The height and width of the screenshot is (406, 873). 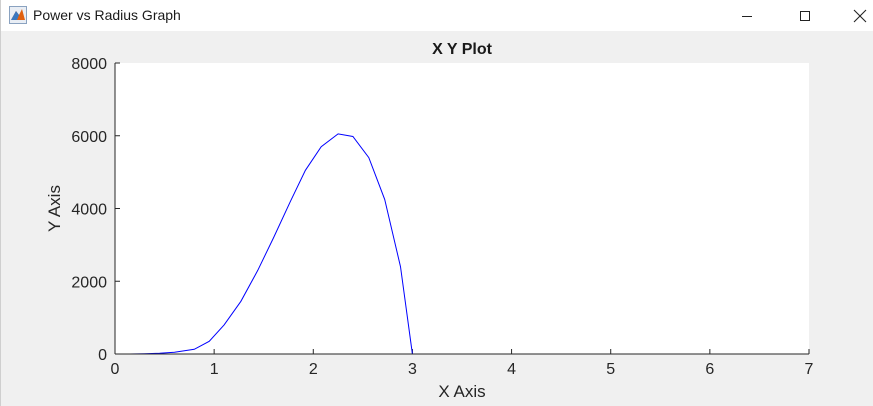 What do you see at coordinates (89, 137) in the screenshot?
I see `y-tick-label: 6000` at bounding box center [89, 137].